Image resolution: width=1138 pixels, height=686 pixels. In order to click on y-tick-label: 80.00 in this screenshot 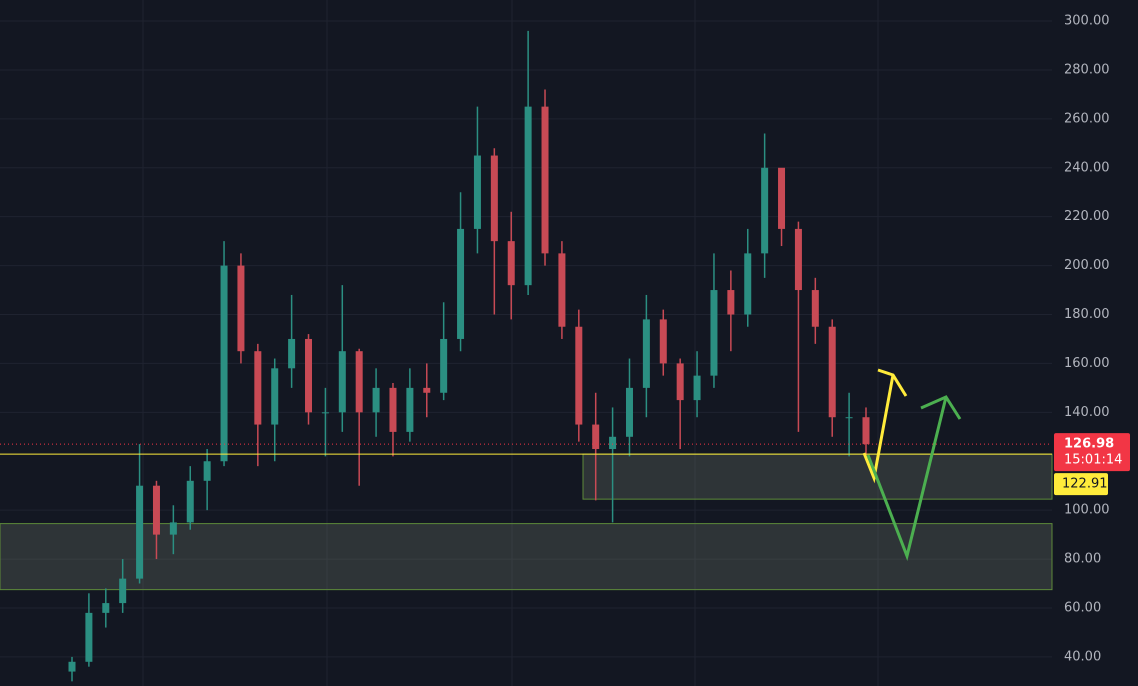, I will do `click(1082, 559)`.